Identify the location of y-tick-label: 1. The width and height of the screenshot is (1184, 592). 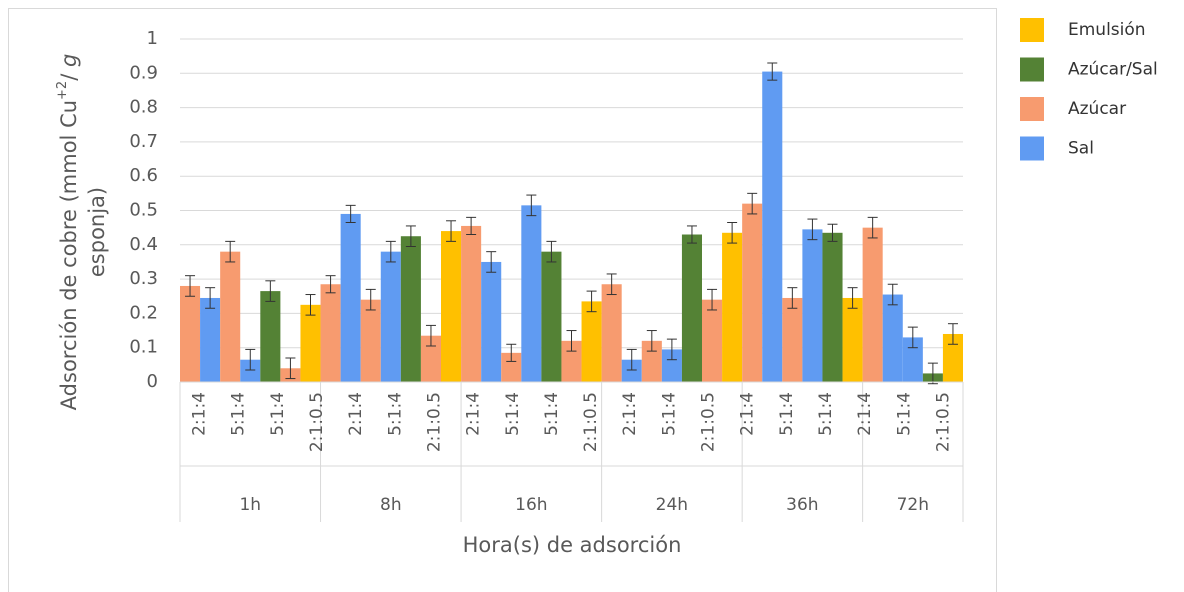
(152, 38).